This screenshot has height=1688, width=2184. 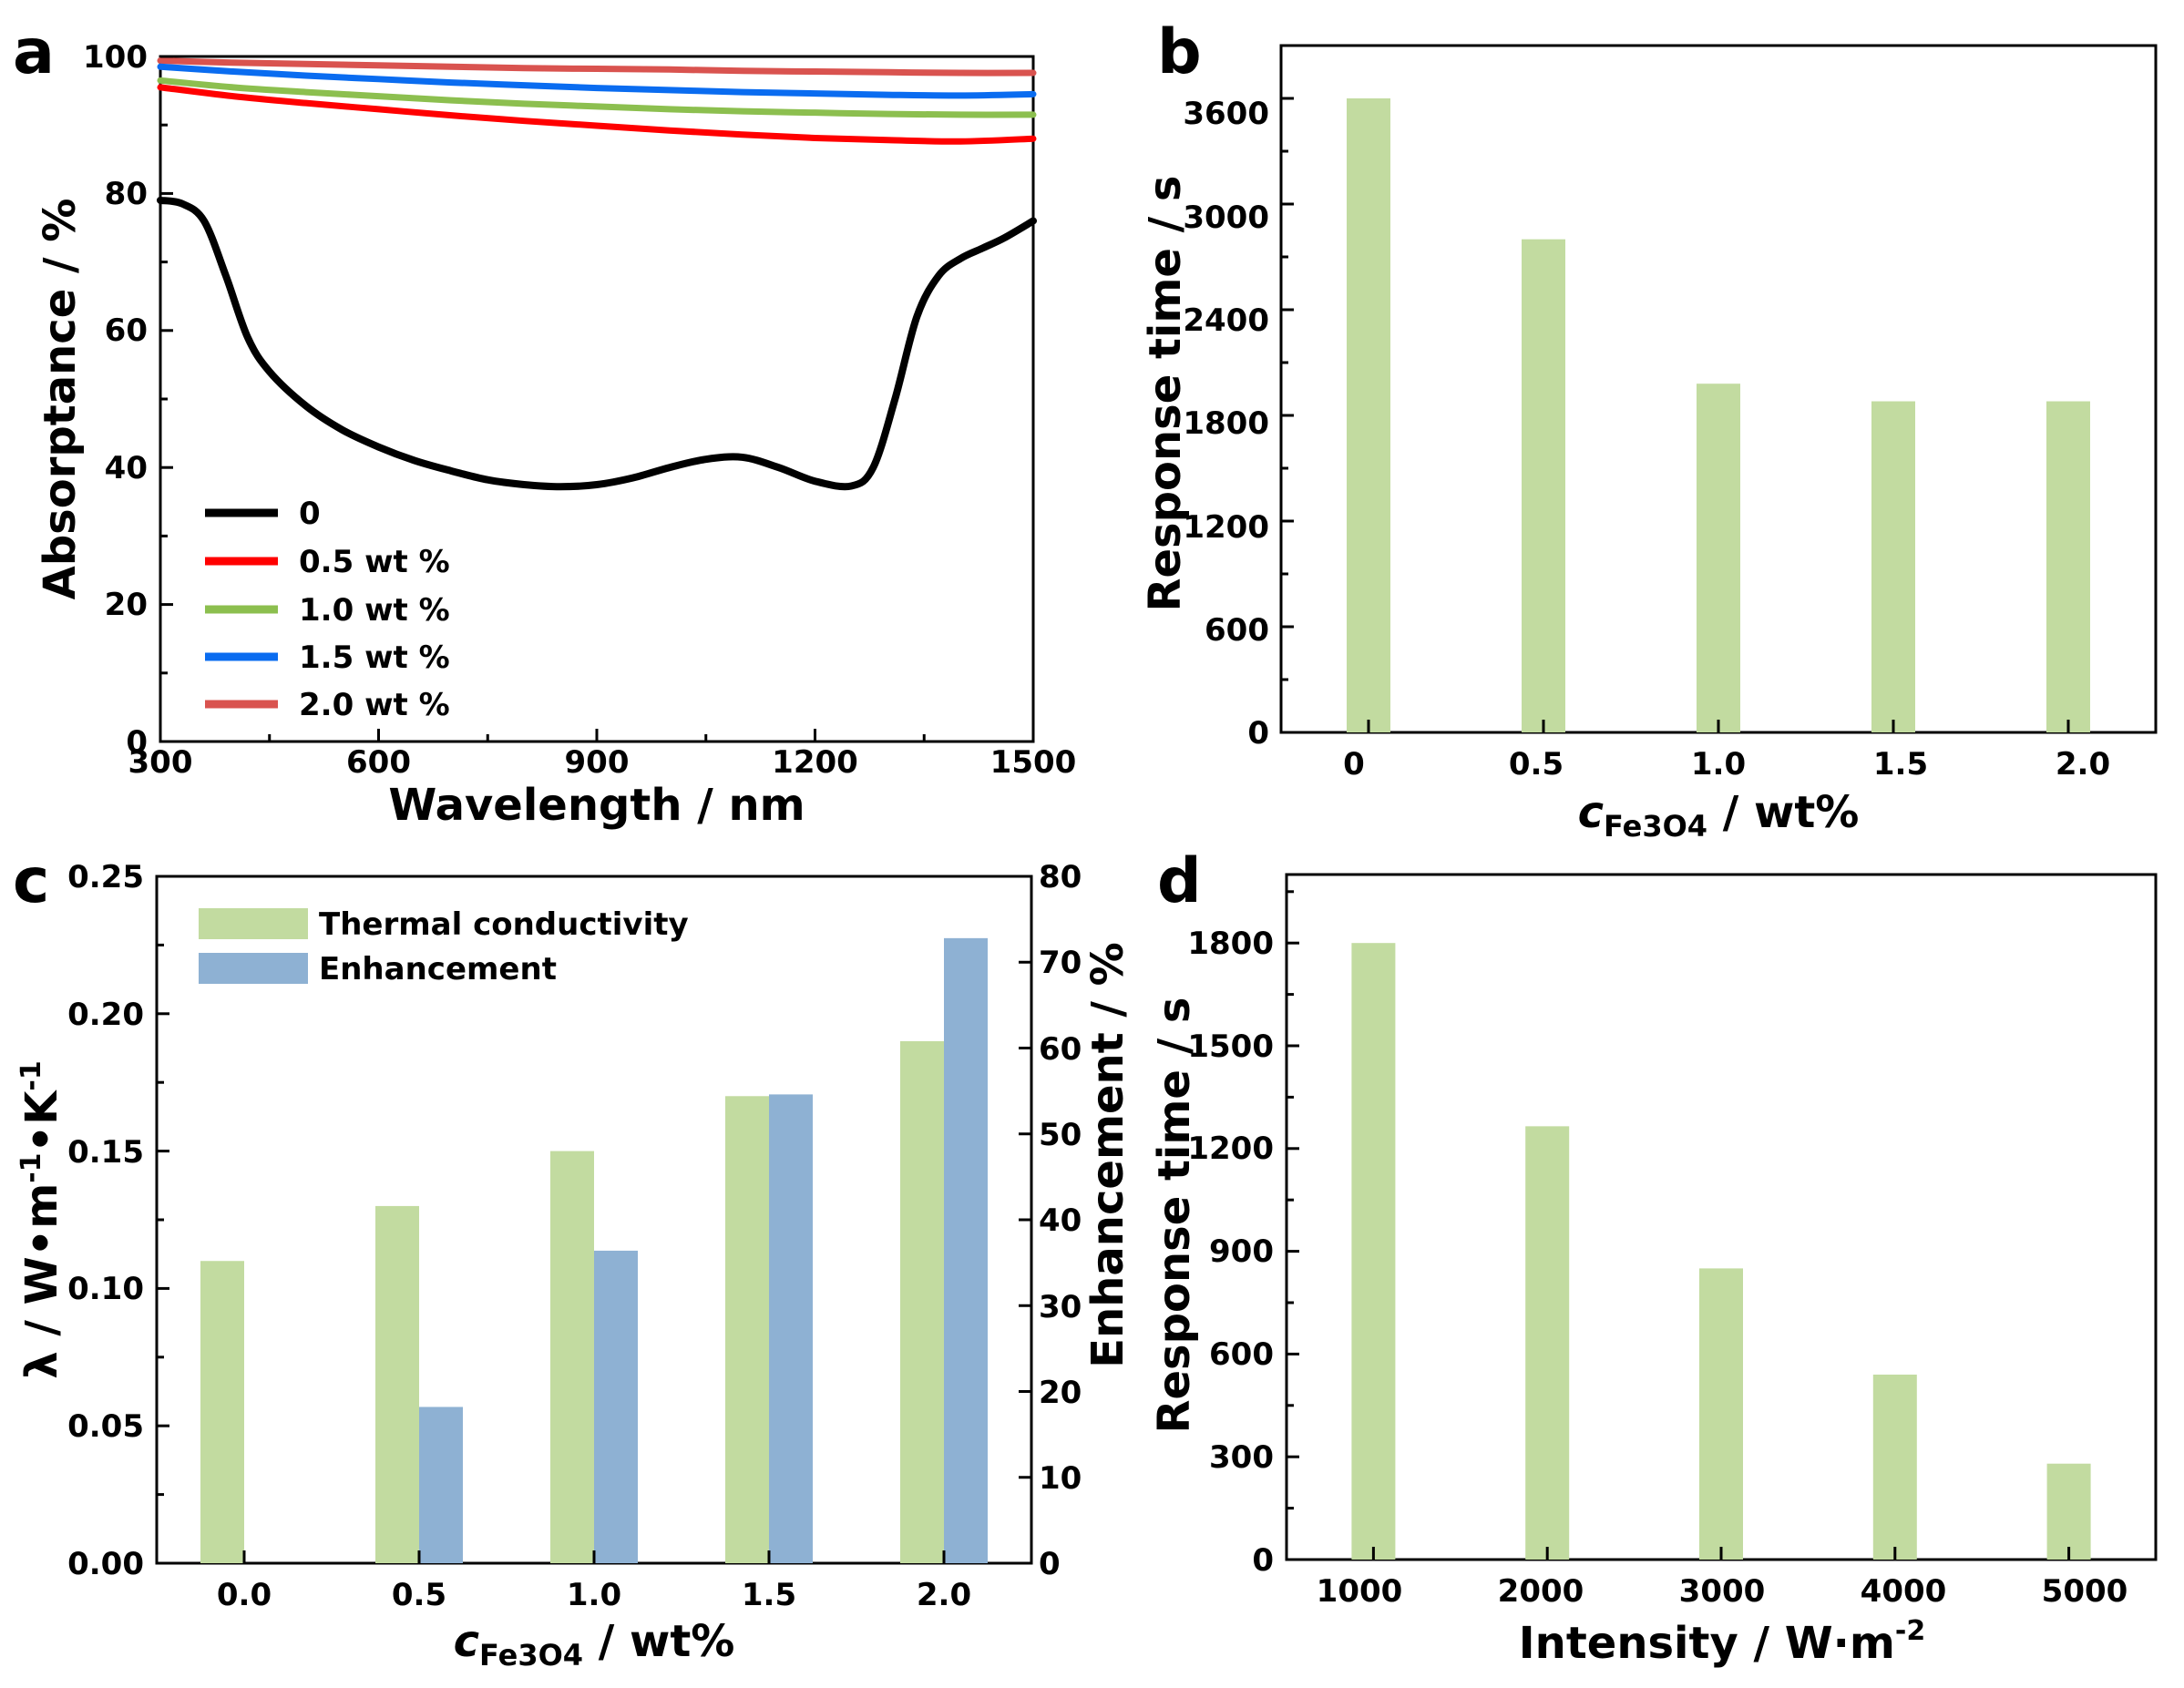 I want to click on panel-c-ytick-right-label: 0, so click(x=1050, y=1564).